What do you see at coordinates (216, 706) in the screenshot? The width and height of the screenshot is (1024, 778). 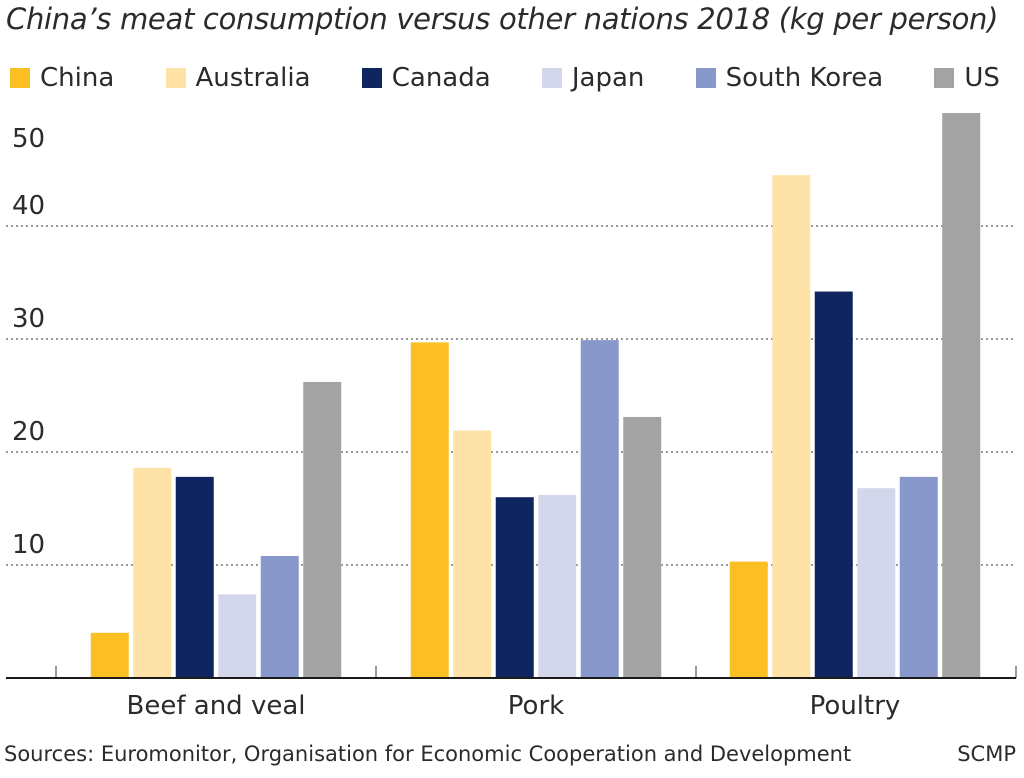 I see `x-tick-label: Beef and veal` at bounding box center [216, 706].